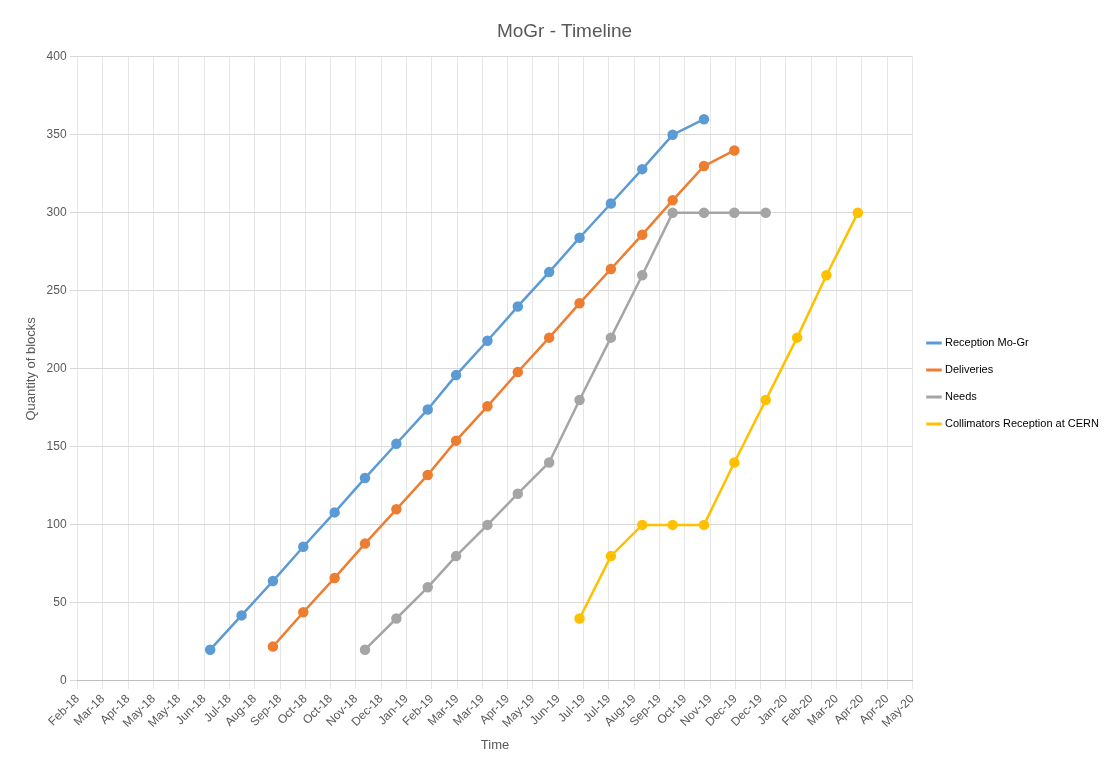 The image size is (1119, 767). Describe the element at coordinates (56, 212) in the screenshot. I see `y-tick-label: 300` at that location.